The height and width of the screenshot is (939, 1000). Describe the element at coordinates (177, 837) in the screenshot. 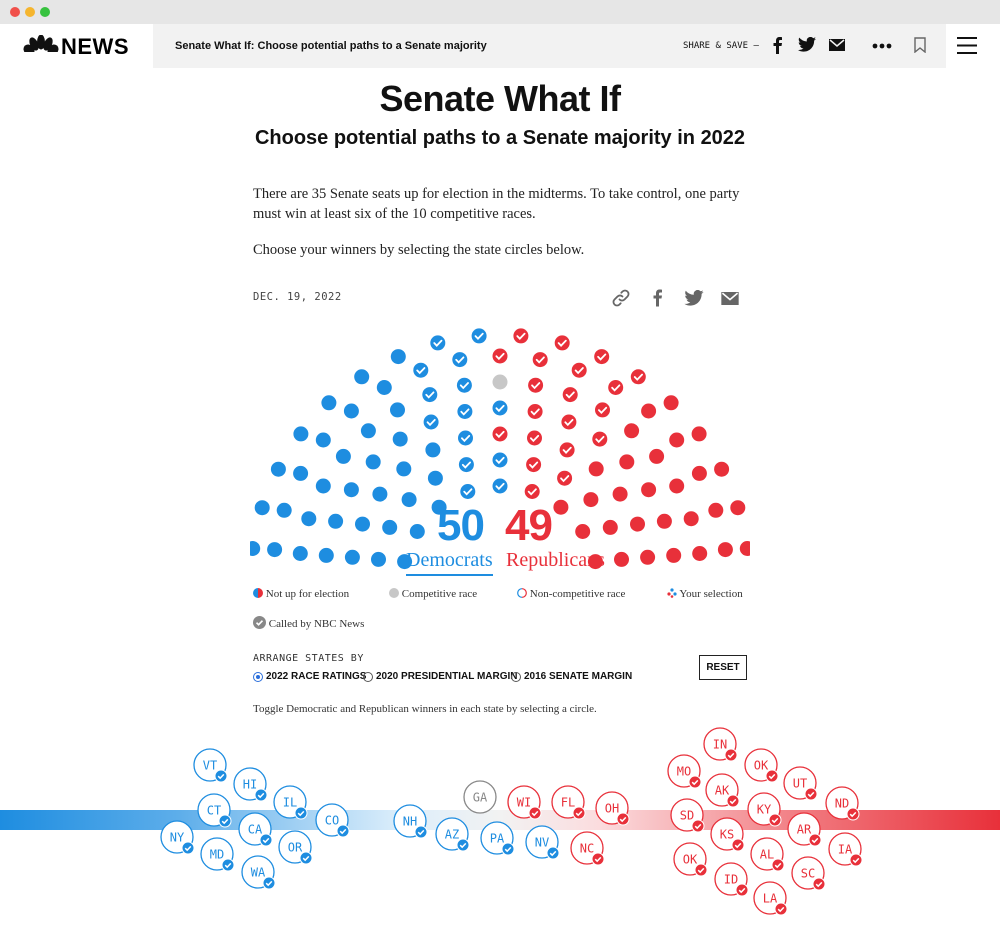

I see `state-bubble-ny: NY` at that location.